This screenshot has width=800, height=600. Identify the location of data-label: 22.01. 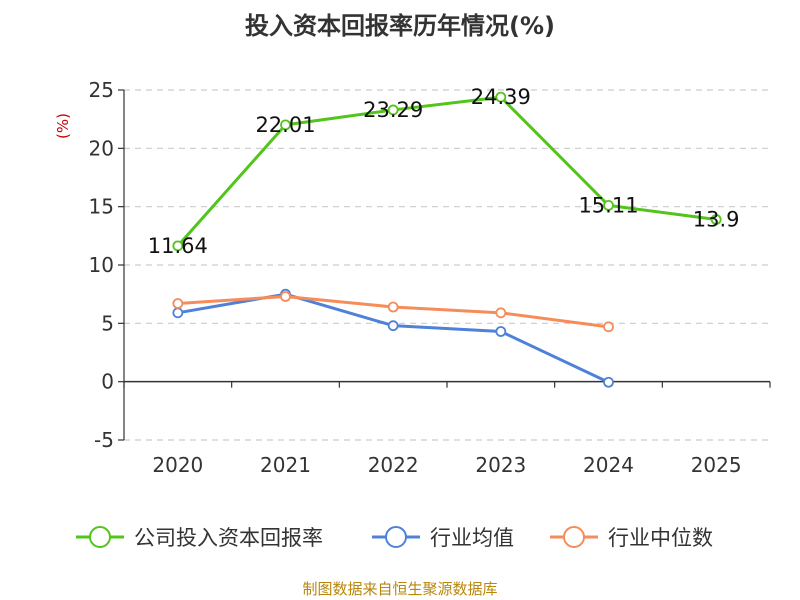
(285, 125).